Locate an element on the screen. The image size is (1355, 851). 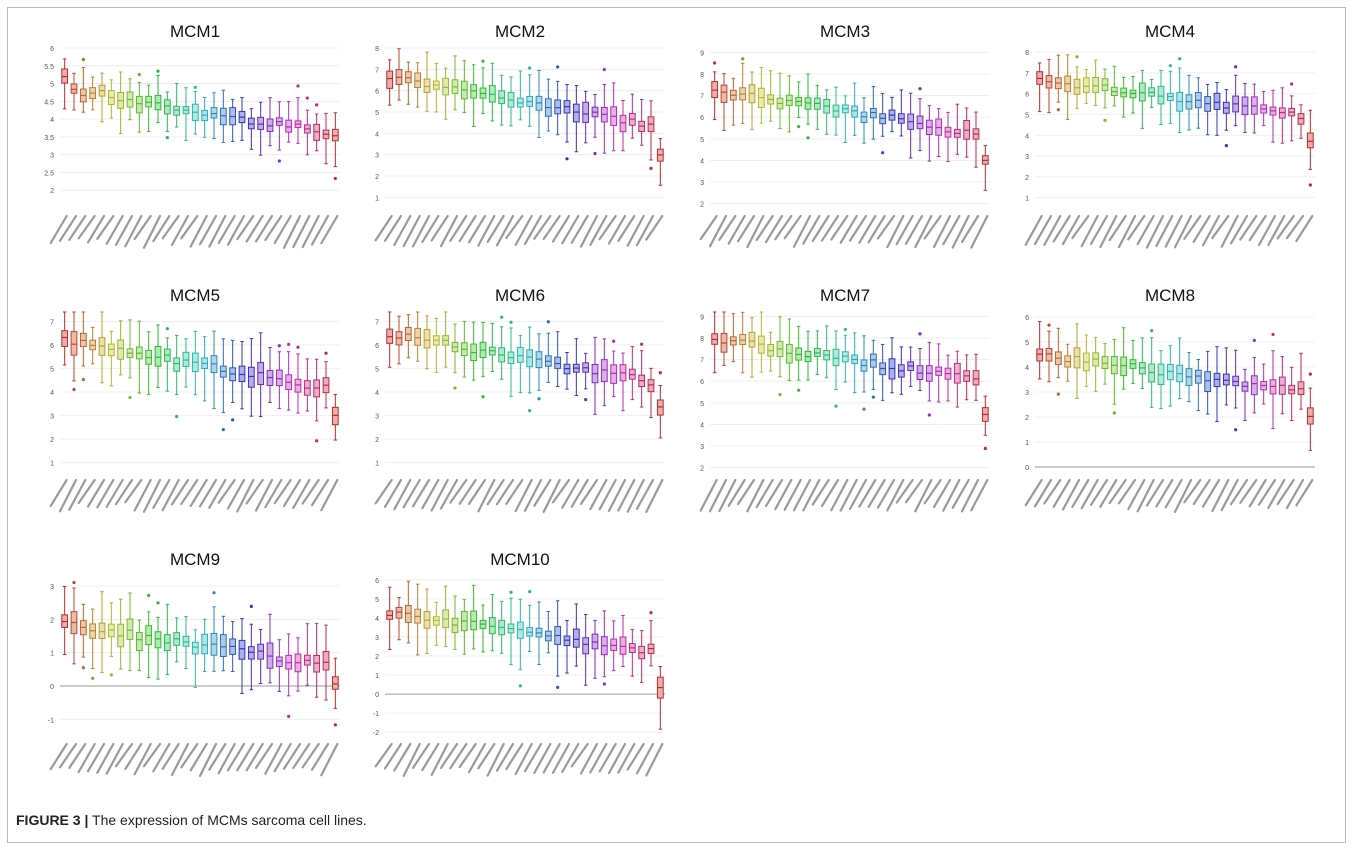
y-tick-label: 7 is located at coordinates (377, 322).